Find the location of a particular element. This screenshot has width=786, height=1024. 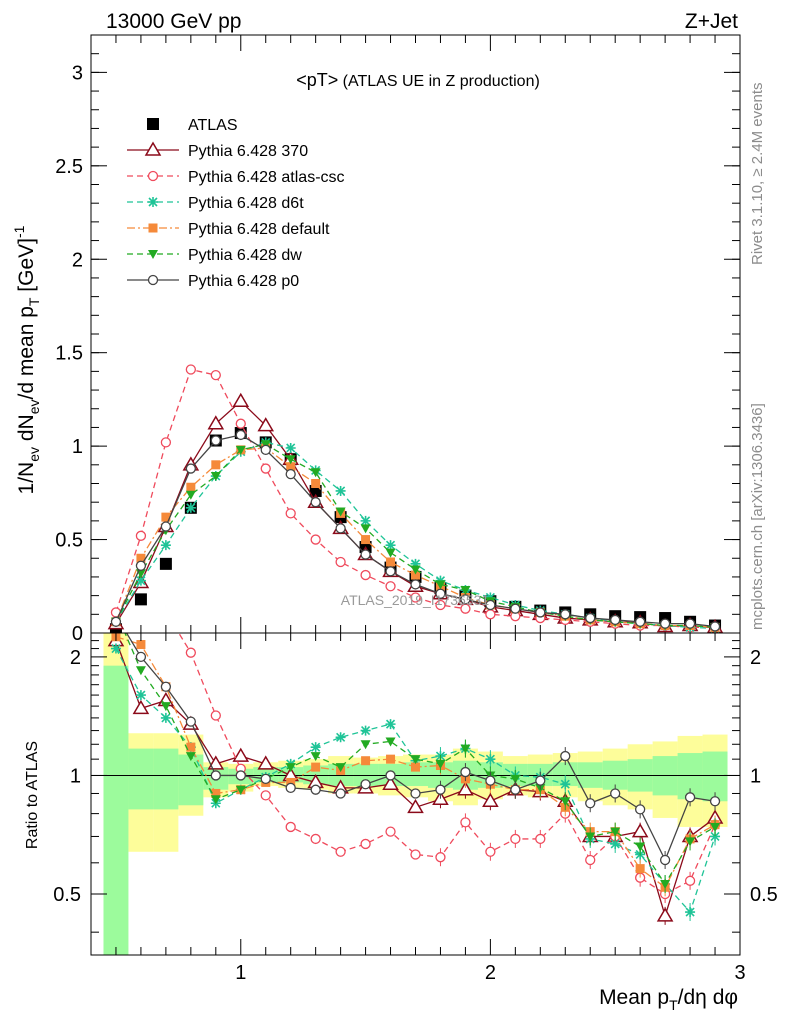

ratio-y-axis-label: Ratio to ATLAS is located at coordinates (32, 795).